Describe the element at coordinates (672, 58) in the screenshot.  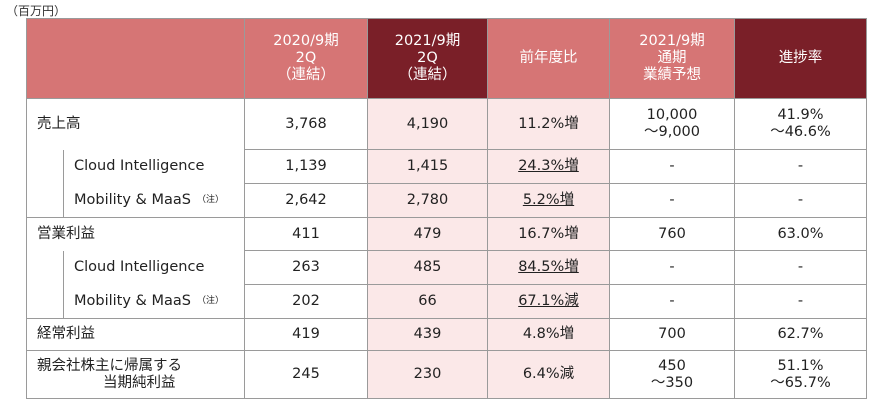
I see `header-forecast: 2021/9期 通期 業績予想` at that location.